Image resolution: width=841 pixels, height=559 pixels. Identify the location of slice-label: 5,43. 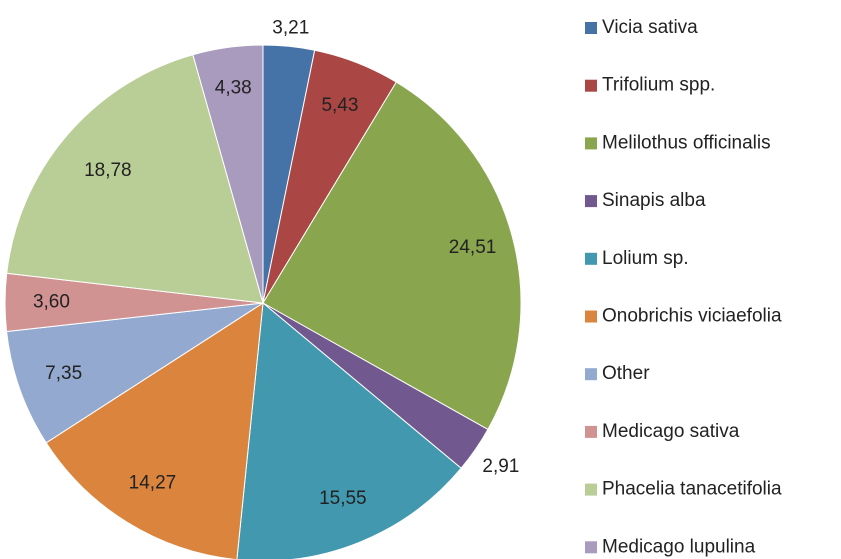
(339, 105).